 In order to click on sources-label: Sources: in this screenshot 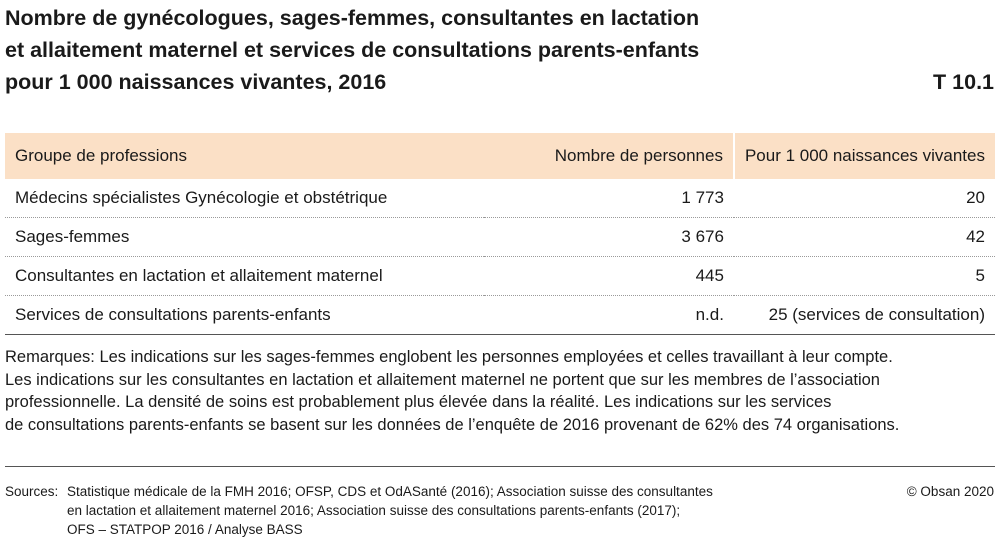, I will do `click(32, 491)`.